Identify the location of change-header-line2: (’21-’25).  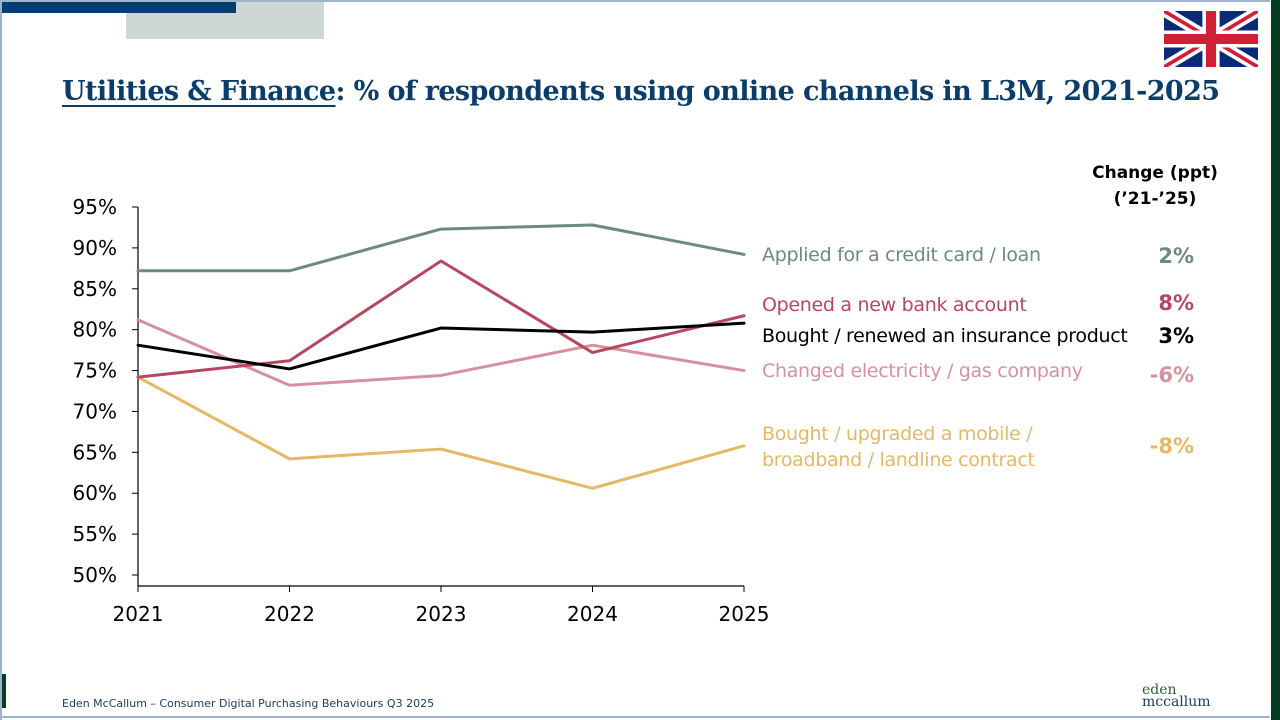
(1155, 199).